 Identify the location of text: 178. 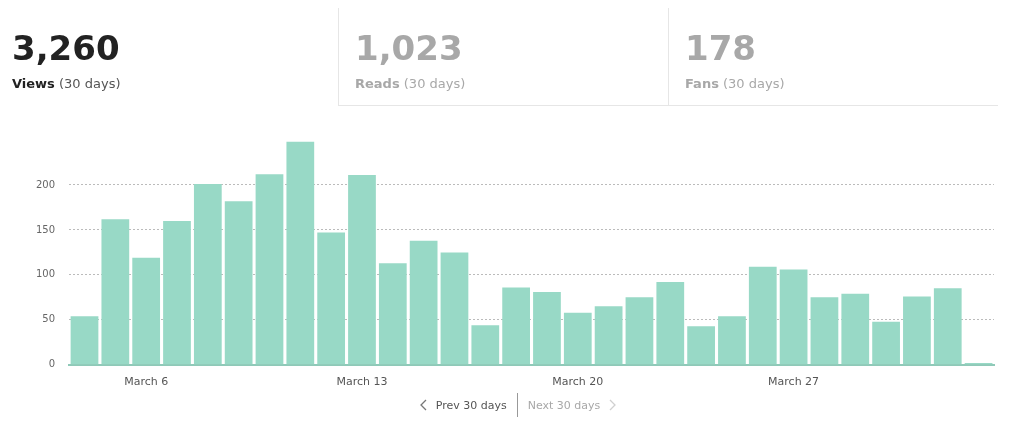
(721, 48).